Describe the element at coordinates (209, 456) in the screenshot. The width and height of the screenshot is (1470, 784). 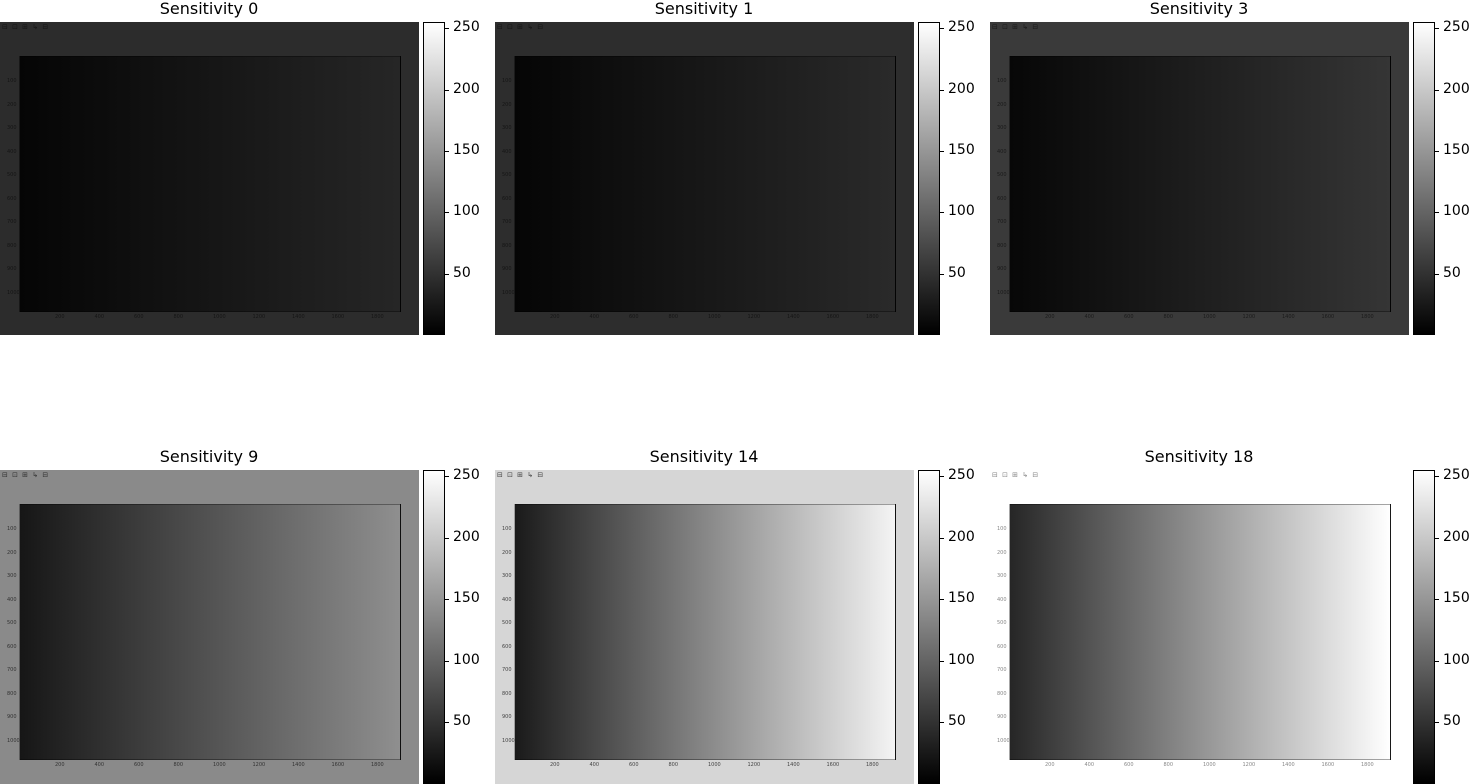
I see `subplot-title: Sensitivity 9` at that location.